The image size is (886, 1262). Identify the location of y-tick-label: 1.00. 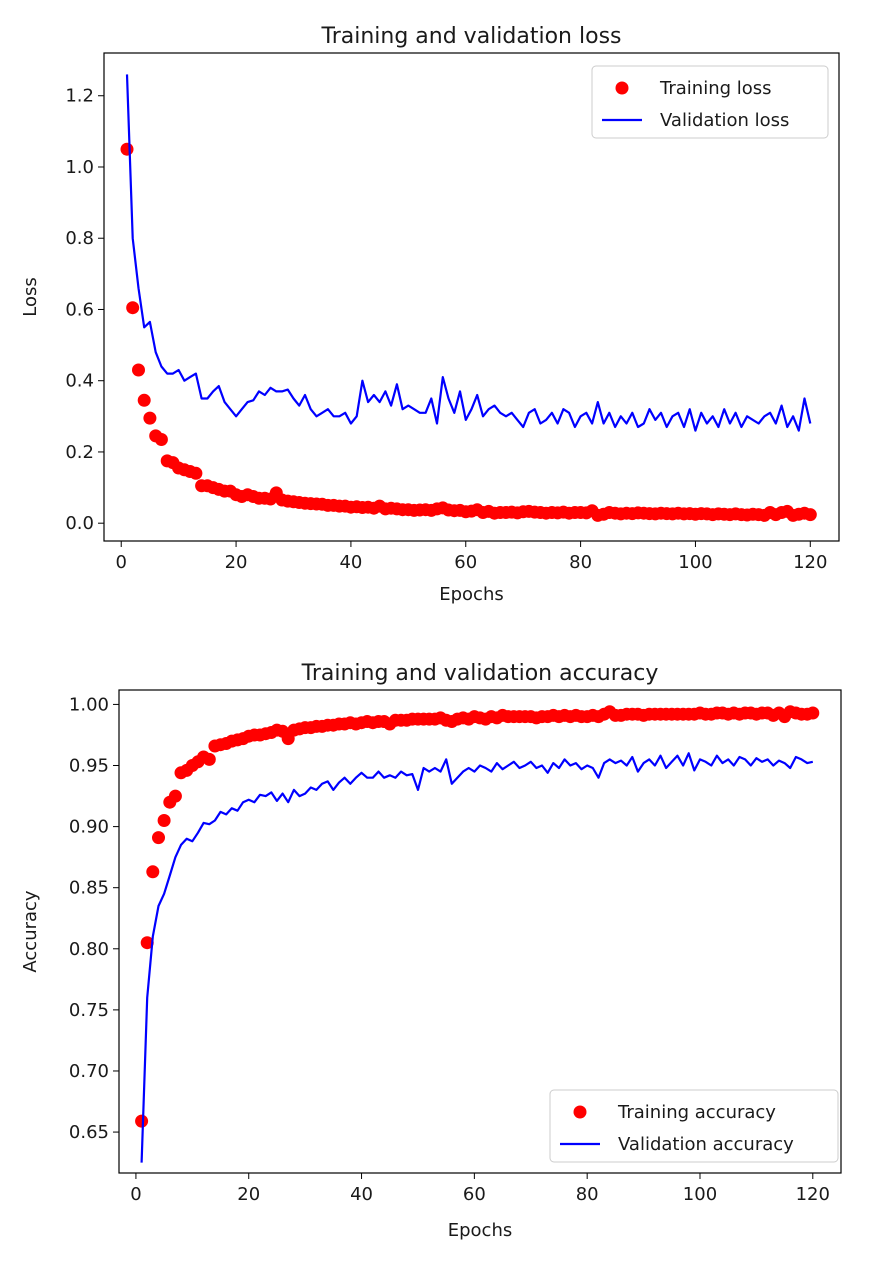
(89, 704).